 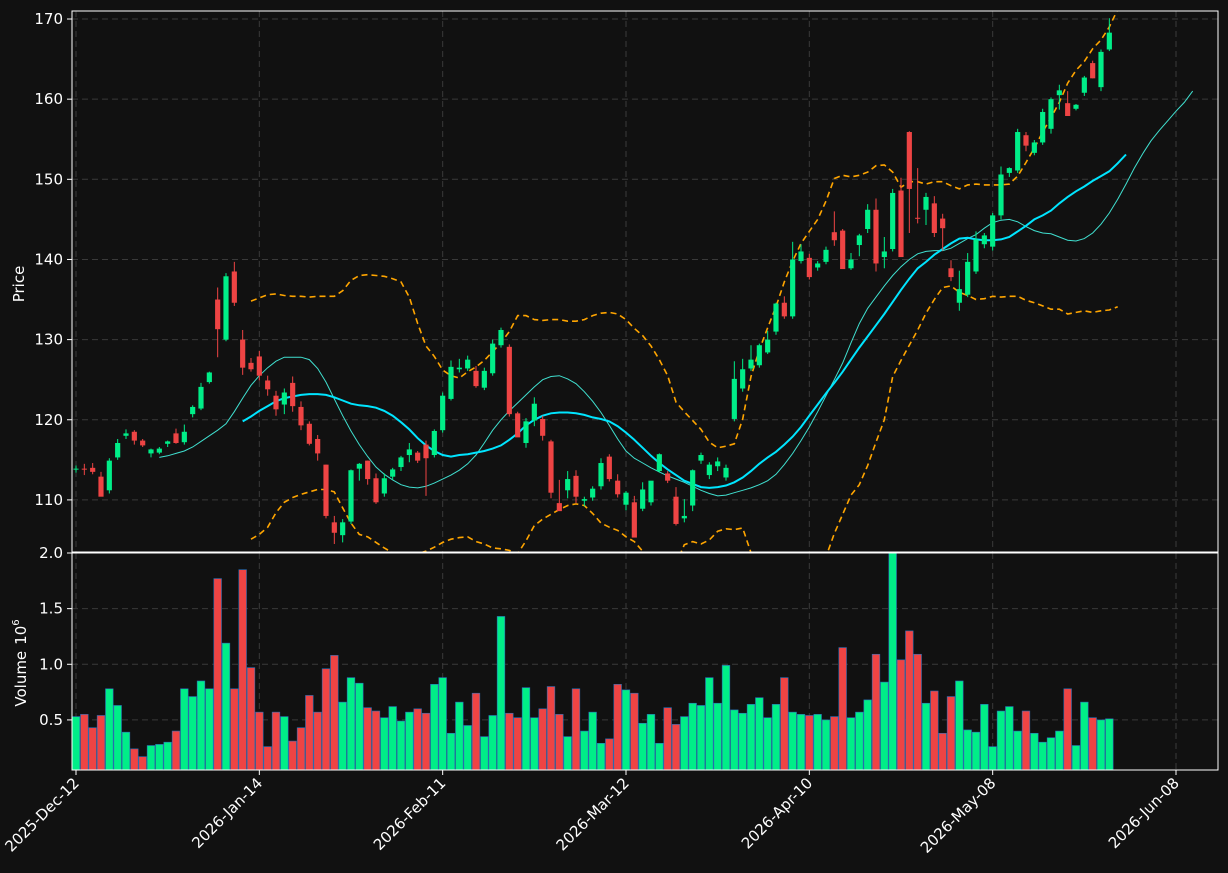 What do you see at coordinates (51, 664) in the screenshot?
I see `volume-tick-label: 1.0` at bounding box center [51, 664].